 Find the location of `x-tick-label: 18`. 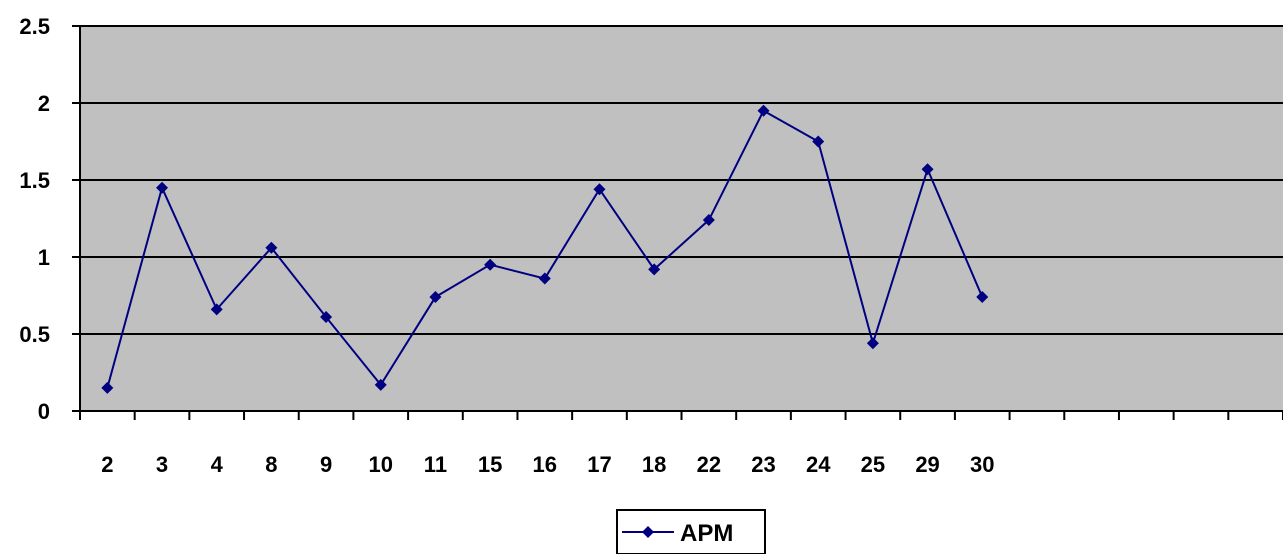

x-tick-label: 18 is located at coordinates (654, 464).